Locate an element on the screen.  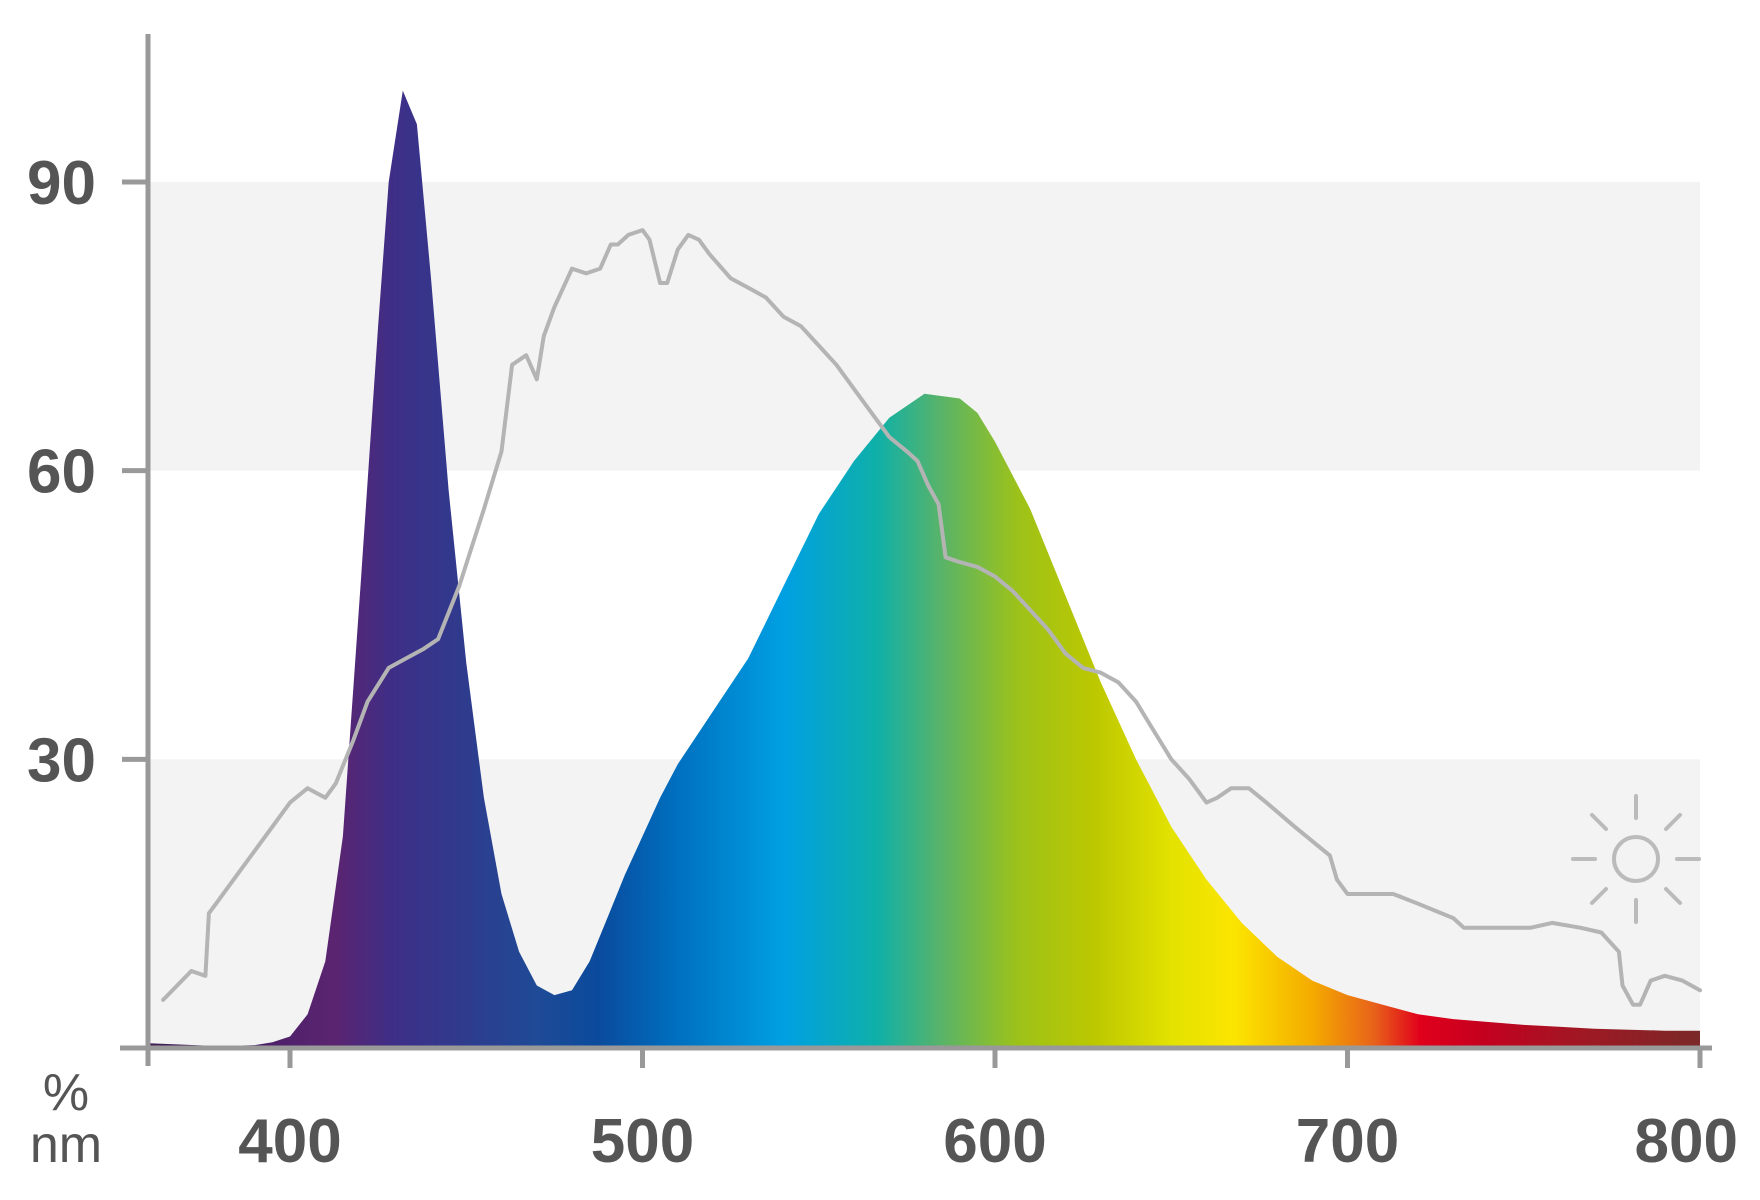
x-tick-label: 800 is located at coordinates (1686, 1141).